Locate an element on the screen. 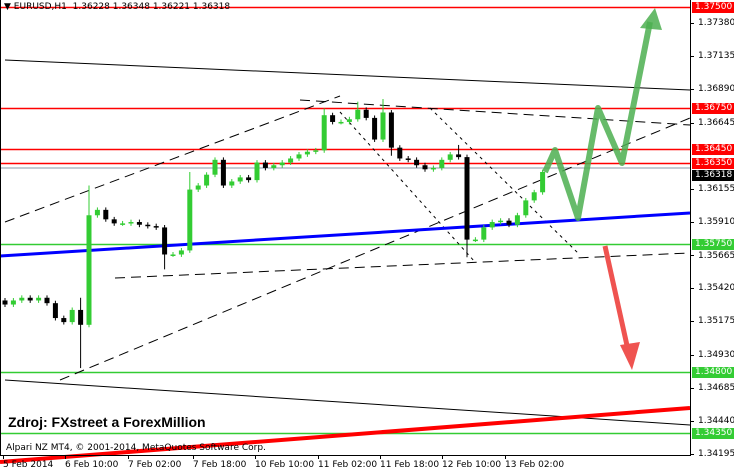 The height and width of the screenshot is (475, 734). price-tick-label: 1.36890 is located at coordinates (716, 89).